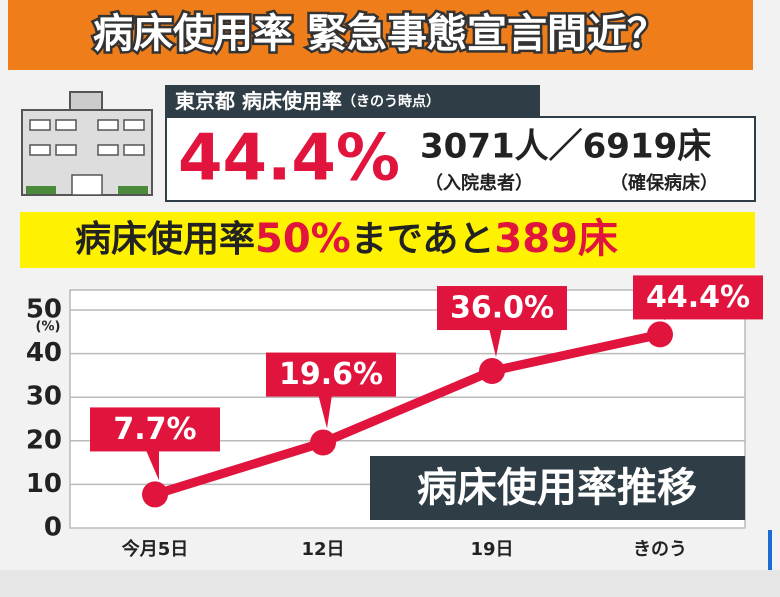  What do you see at coordinates (289, 159) in the screenshot?
I see `rate: 44.4%` at bounding box center [289, 159].